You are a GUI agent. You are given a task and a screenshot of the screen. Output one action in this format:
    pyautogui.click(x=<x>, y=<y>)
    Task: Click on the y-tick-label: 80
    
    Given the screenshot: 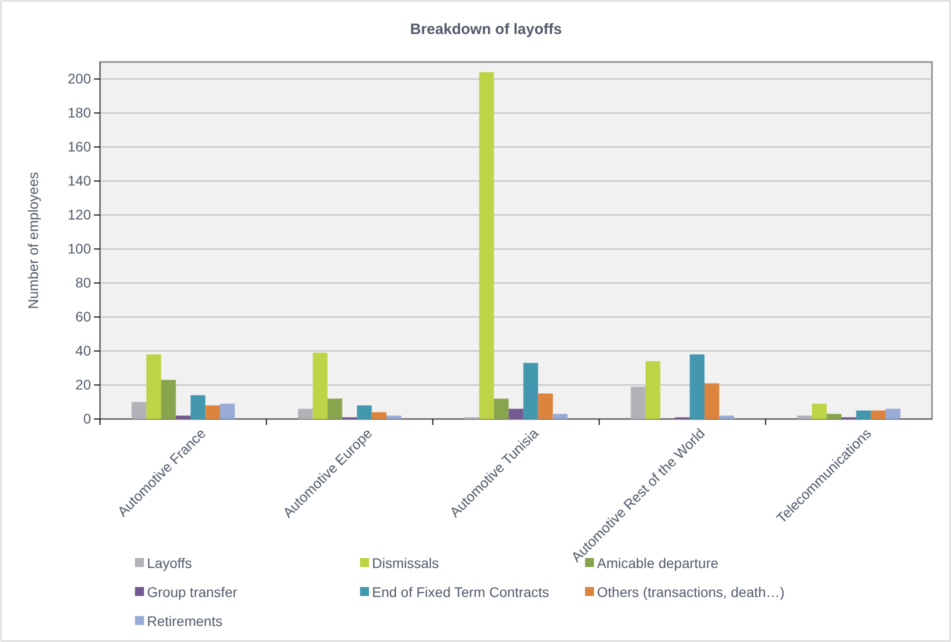 What is the action you would take?
    pyautogui.click(x=83, y=282)
    